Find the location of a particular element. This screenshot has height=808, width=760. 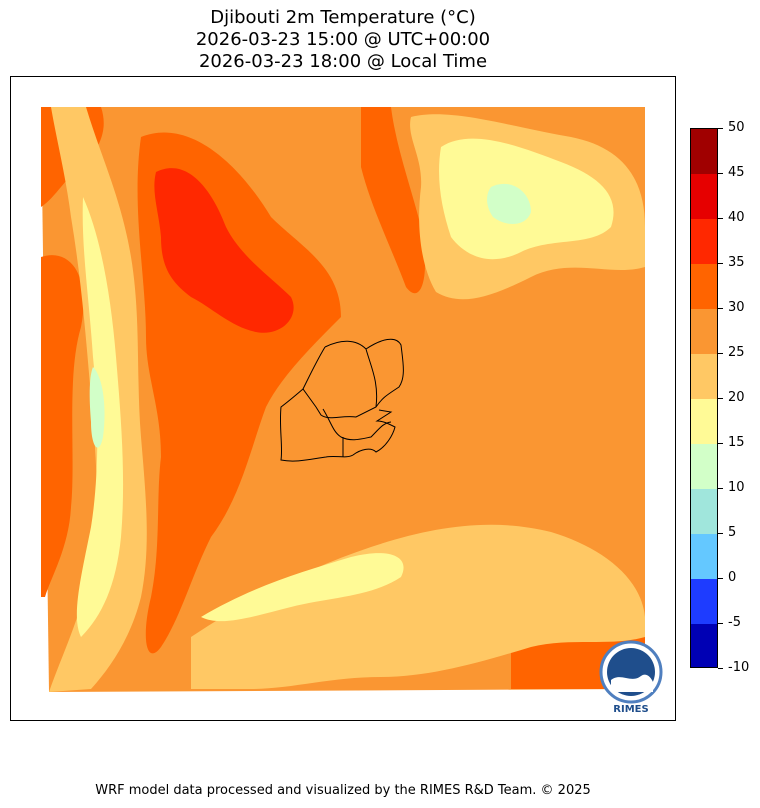

contour-west-coolest-patch is located at coordinates (97, 407).